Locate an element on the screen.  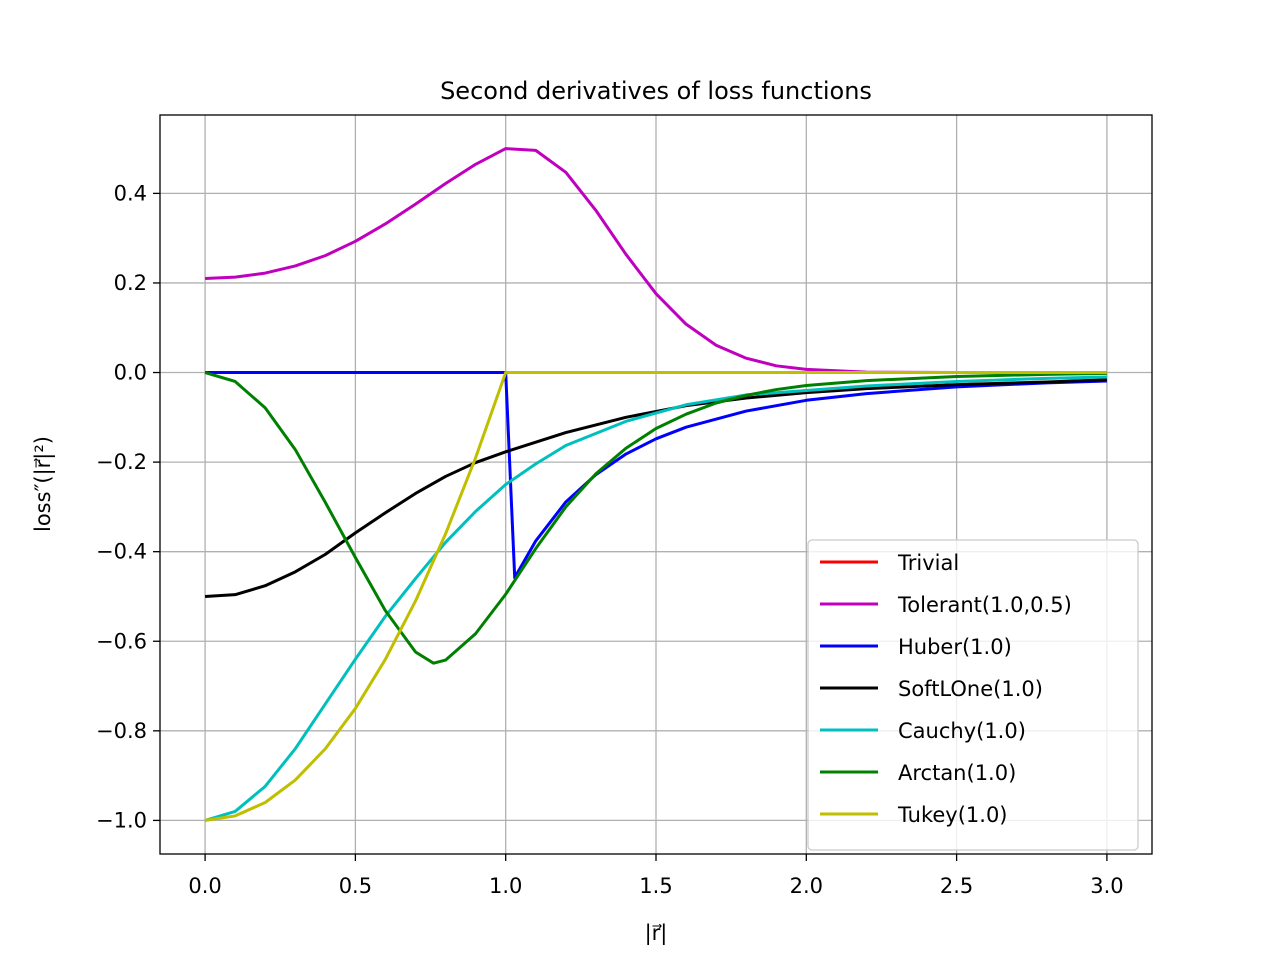
x-axis-label: |r⃗| is located at coordinates (656, 933).